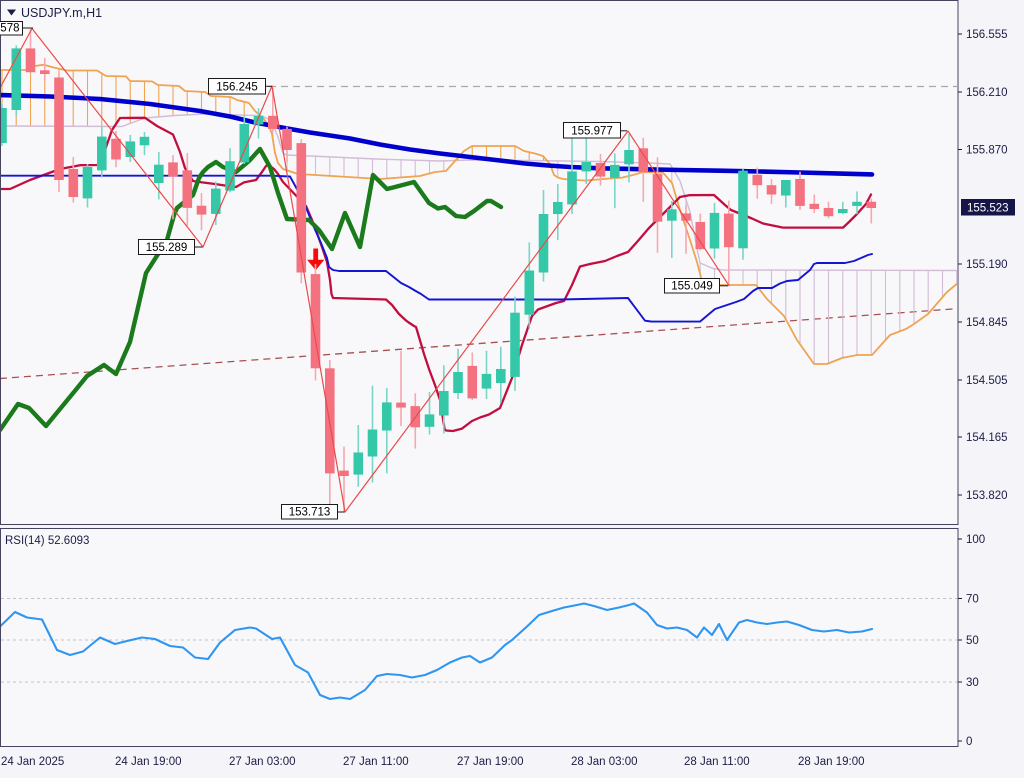  Describe the element at coordinates (975, 540) in the screenshot. I see `svg-text: 100` at that location.